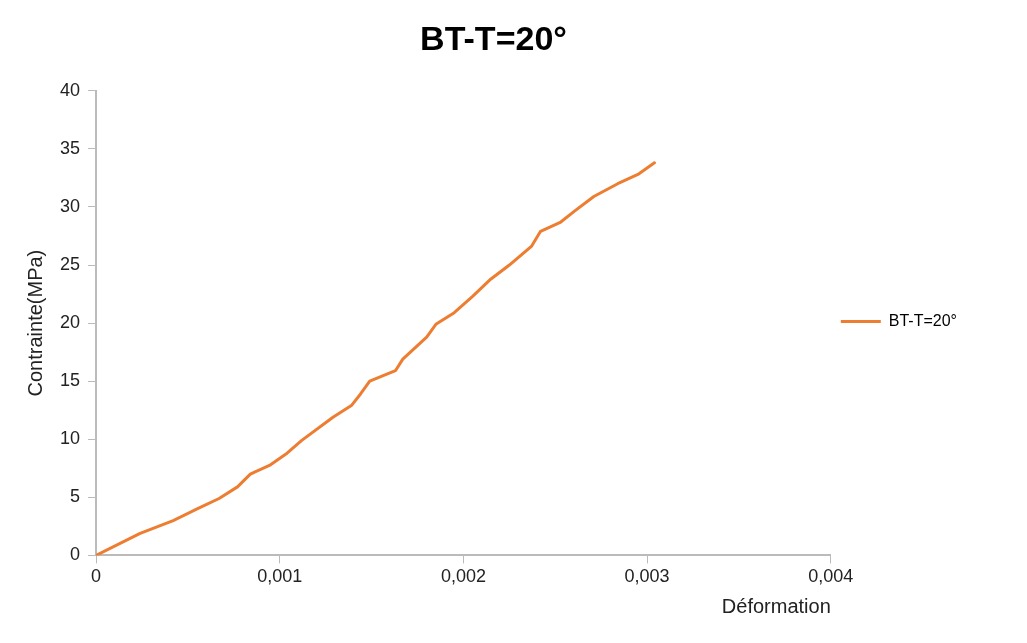  I want to click on x-tick-label: 0,003, so click(647, 576).